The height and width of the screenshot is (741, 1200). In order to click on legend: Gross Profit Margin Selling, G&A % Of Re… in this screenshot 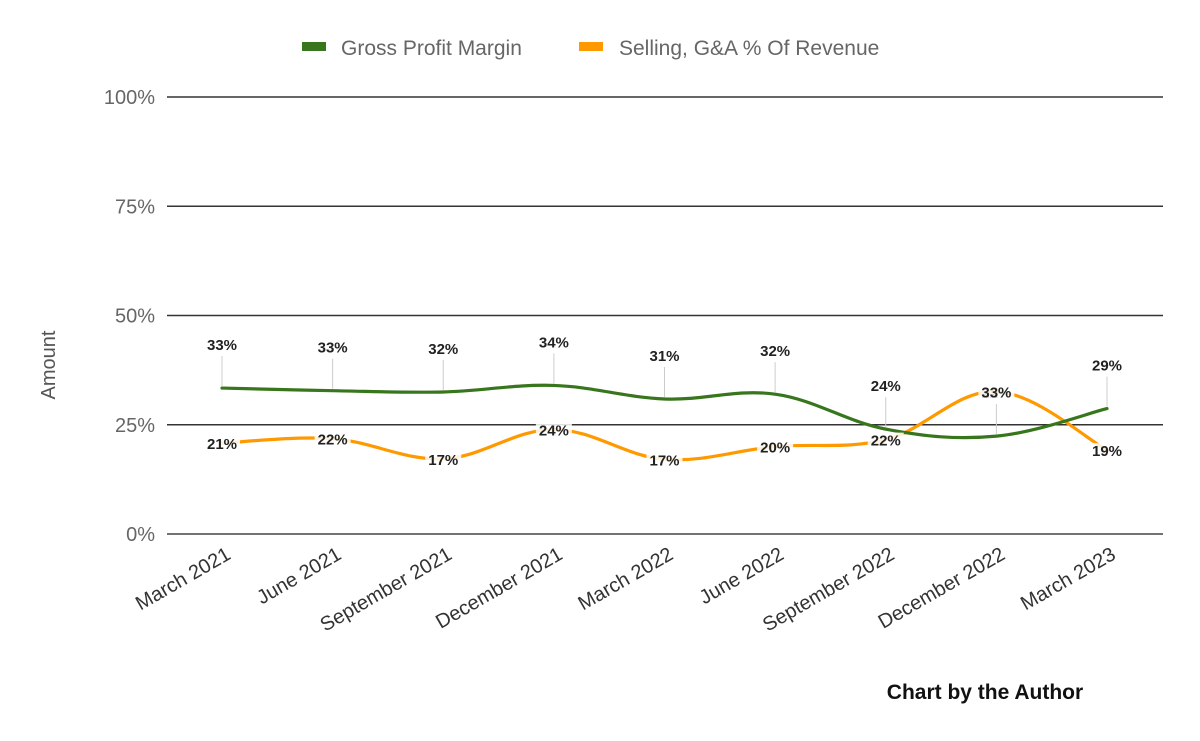, I will do `click(590, 48)`.